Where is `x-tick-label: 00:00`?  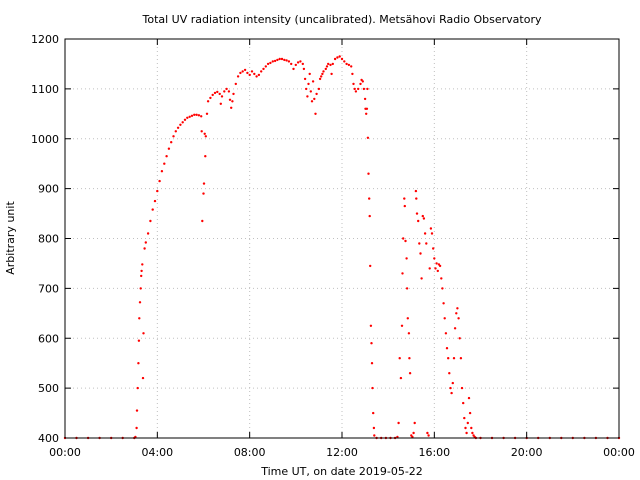 x-tick-label: 00:00 is located at coordinates (65, 452).